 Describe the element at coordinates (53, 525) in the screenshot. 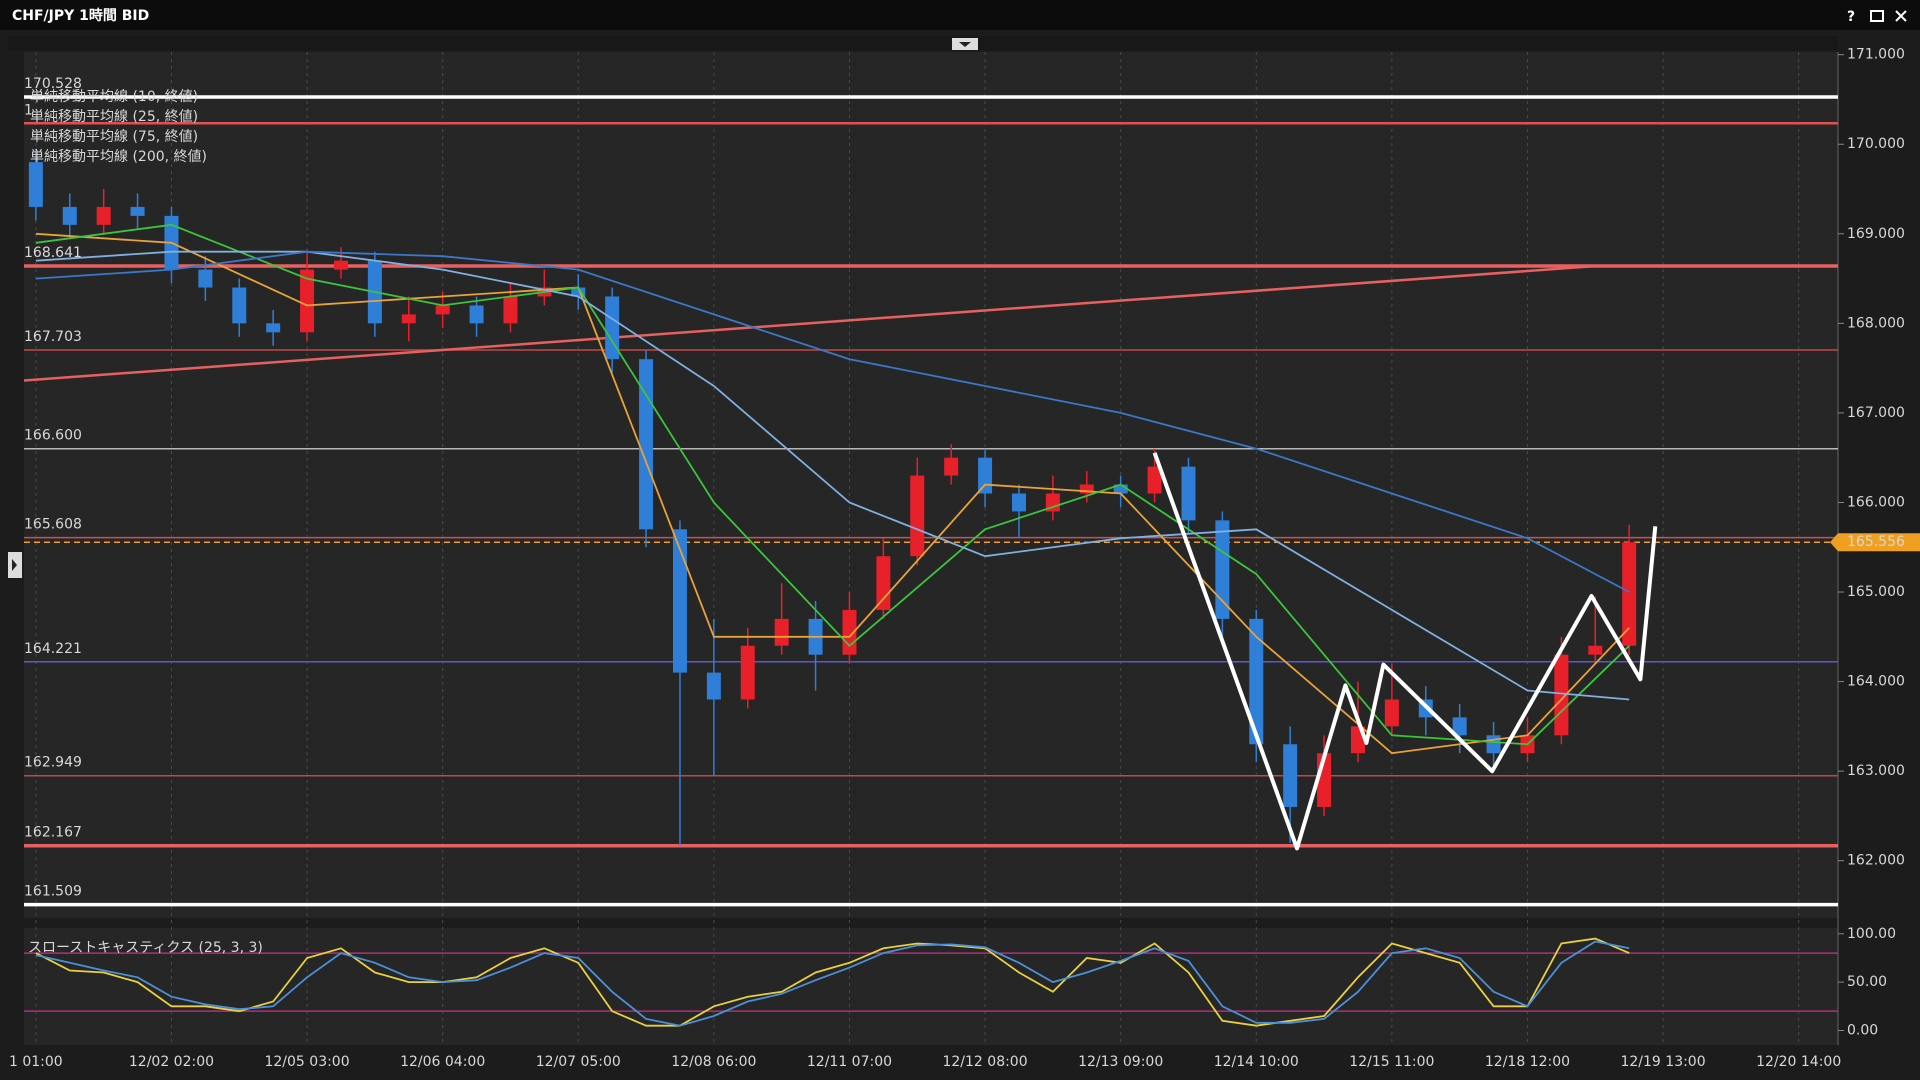

I see `level-label: 165.608` at that location.